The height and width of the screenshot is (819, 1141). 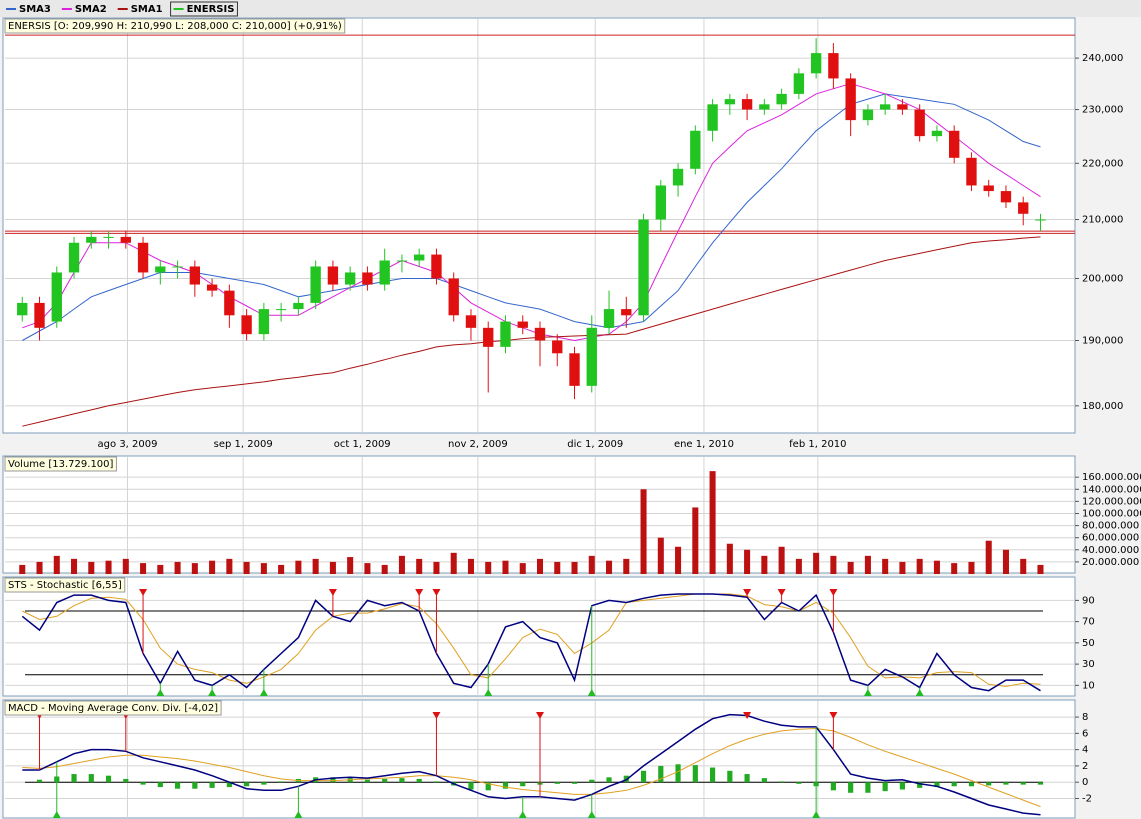 I want to click on y-tick-label: 80.000.000, so click(x=1110, y=526).